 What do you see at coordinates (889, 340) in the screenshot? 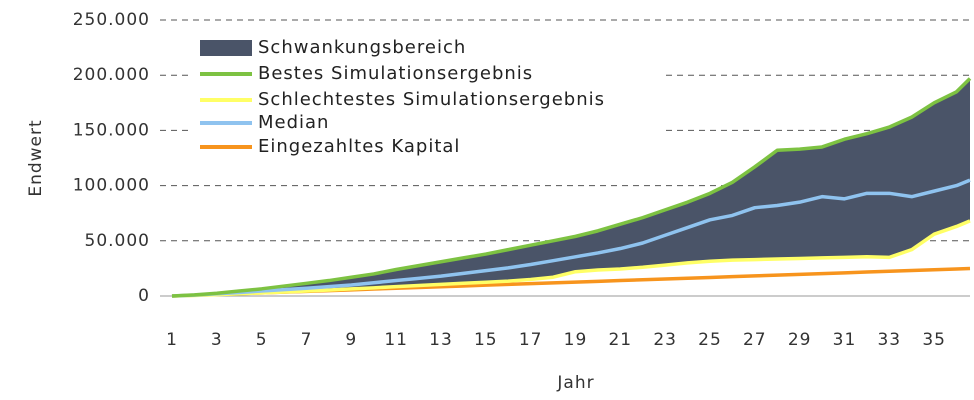
I see `x-tick-label: 33` at bounding box center [889, 340].